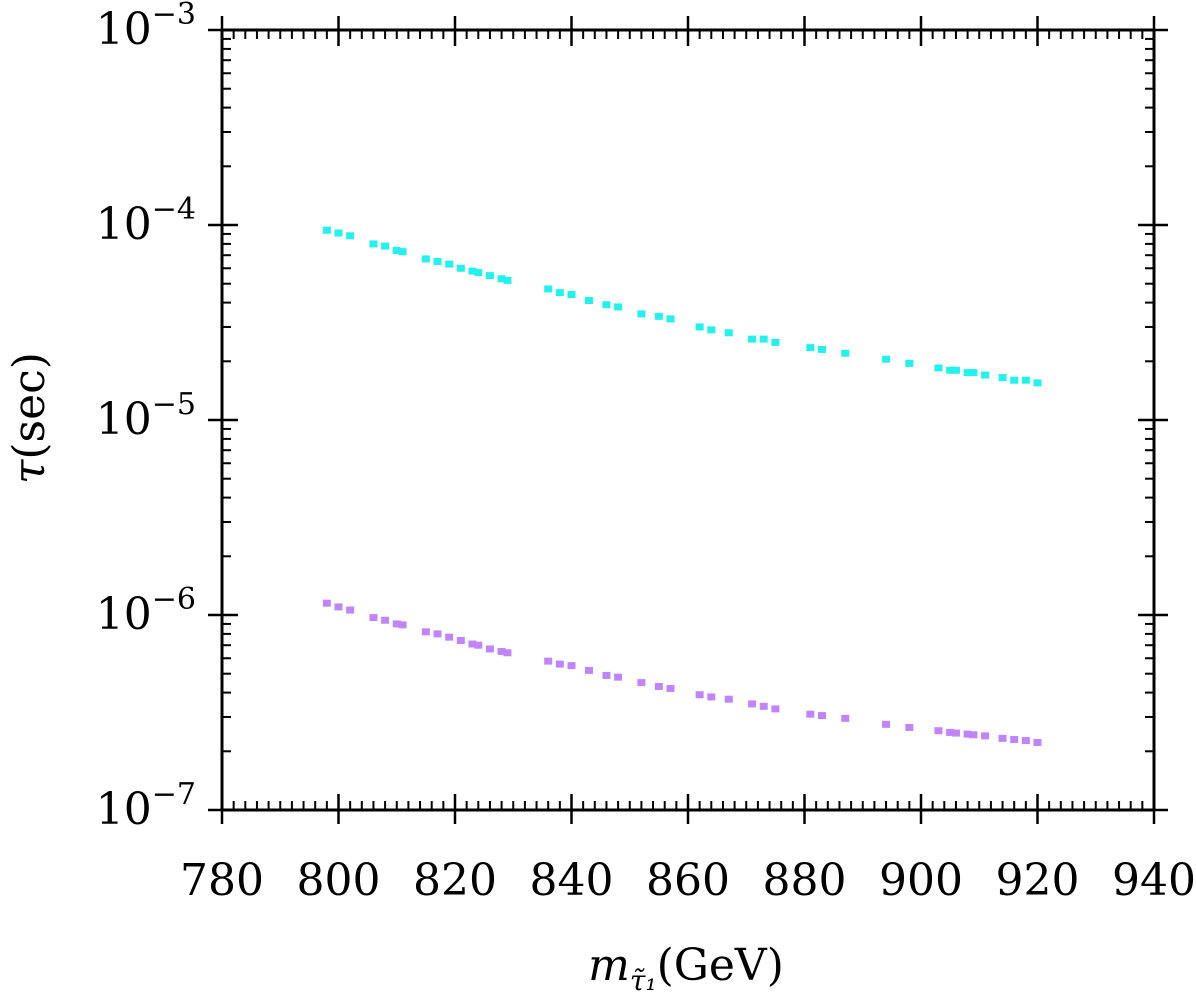 The height and width of the screenshot is (992, 1196). What do you see at coordinates (609, 965) in the screenshot?
I see `x-axis-title-main: m` at bounding box center [609, 965].